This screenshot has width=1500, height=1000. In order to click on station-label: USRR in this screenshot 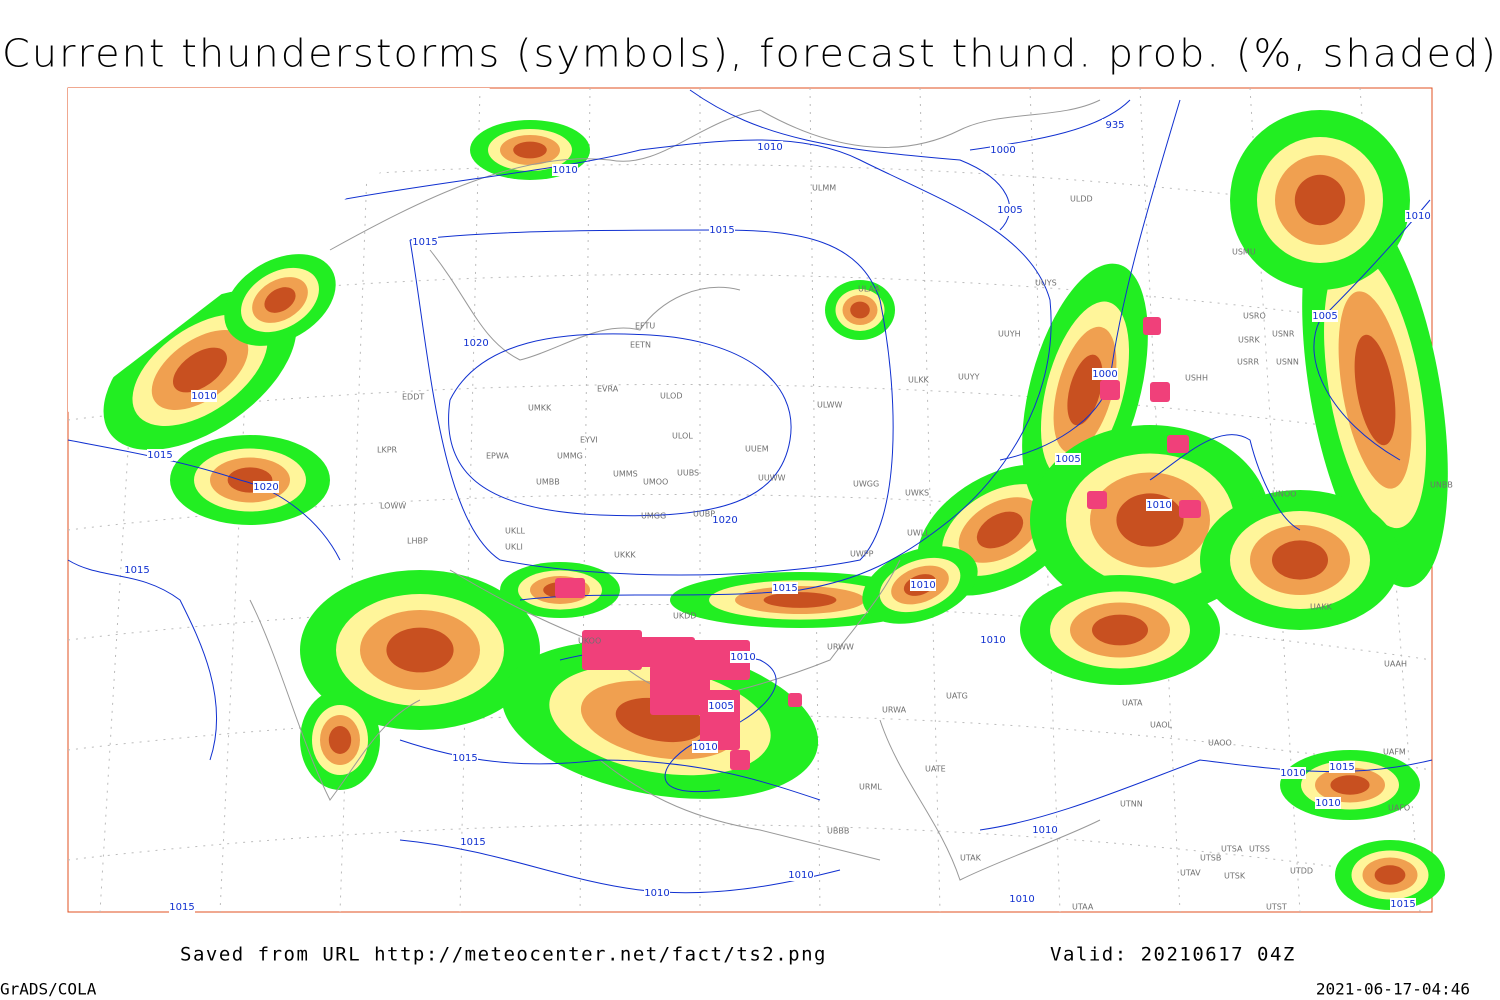, I will do `click(1248, 362)`.